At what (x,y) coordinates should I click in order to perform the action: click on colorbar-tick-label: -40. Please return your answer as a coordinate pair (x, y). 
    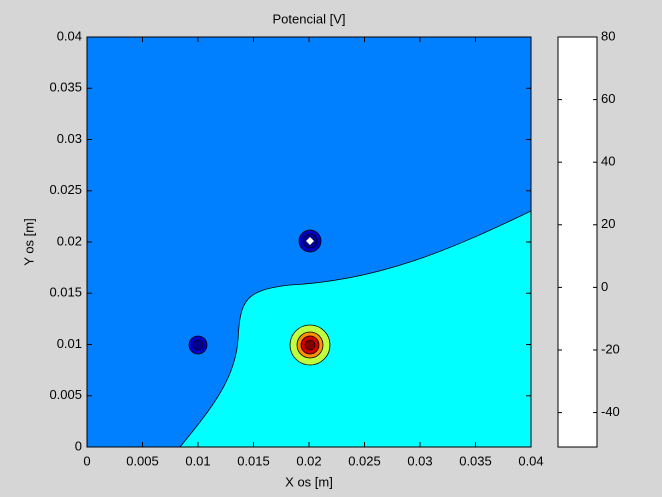
    Looking at the image, I should click on (610, 411).